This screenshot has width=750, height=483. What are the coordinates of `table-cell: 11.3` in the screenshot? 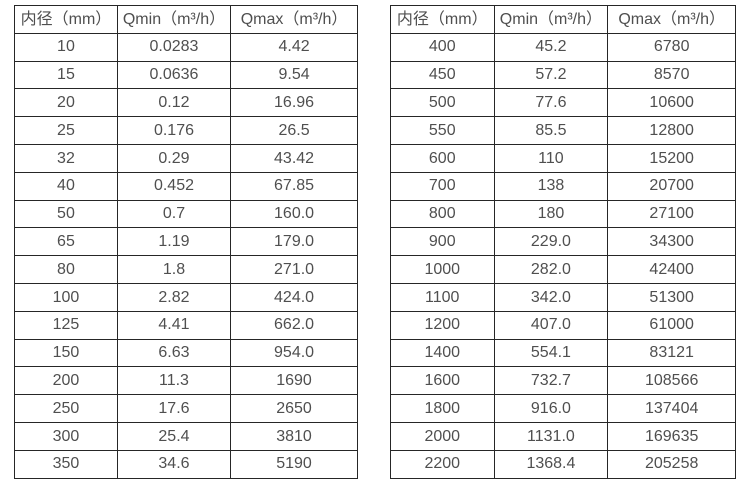 It's located at (174, 381).